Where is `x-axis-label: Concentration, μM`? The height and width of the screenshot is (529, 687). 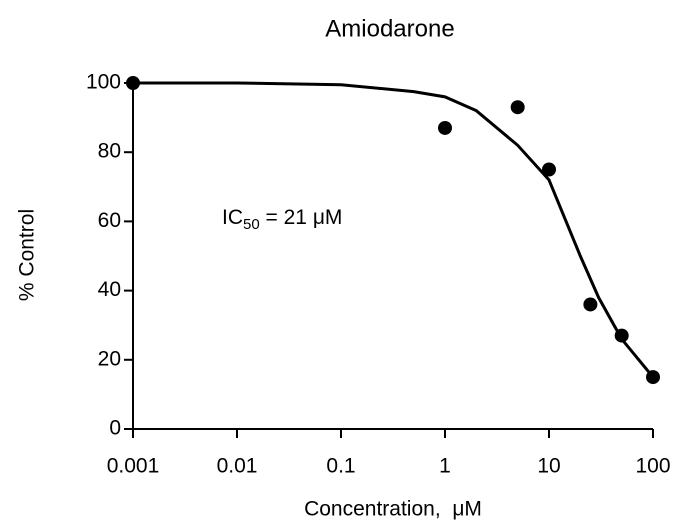 x-axis-label: Concentration, μM is located at coordinates (393, 509).